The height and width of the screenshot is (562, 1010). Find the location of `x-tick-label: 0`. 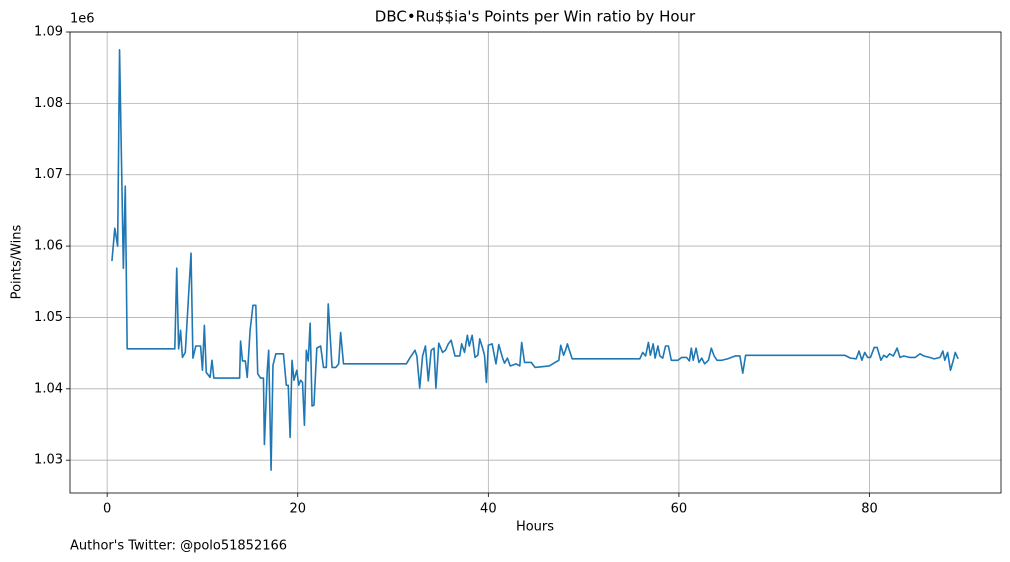

x-tick-label: 0 is located at coordinates (107, 509).